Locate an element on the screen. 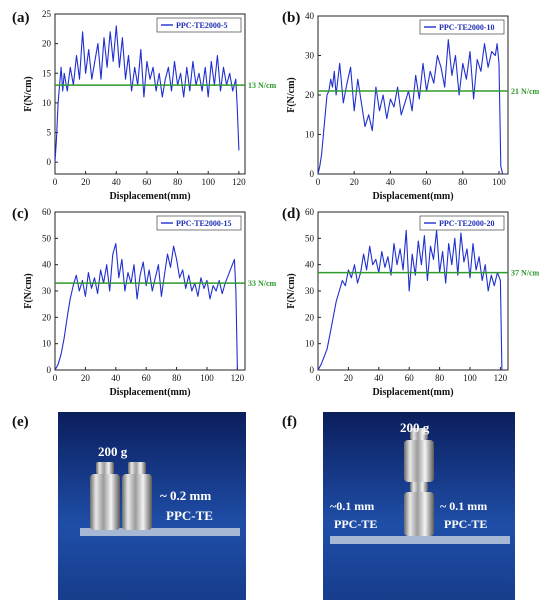  thickness-label-e: ~ 0.2 mm is located at coordinates (185, 495).